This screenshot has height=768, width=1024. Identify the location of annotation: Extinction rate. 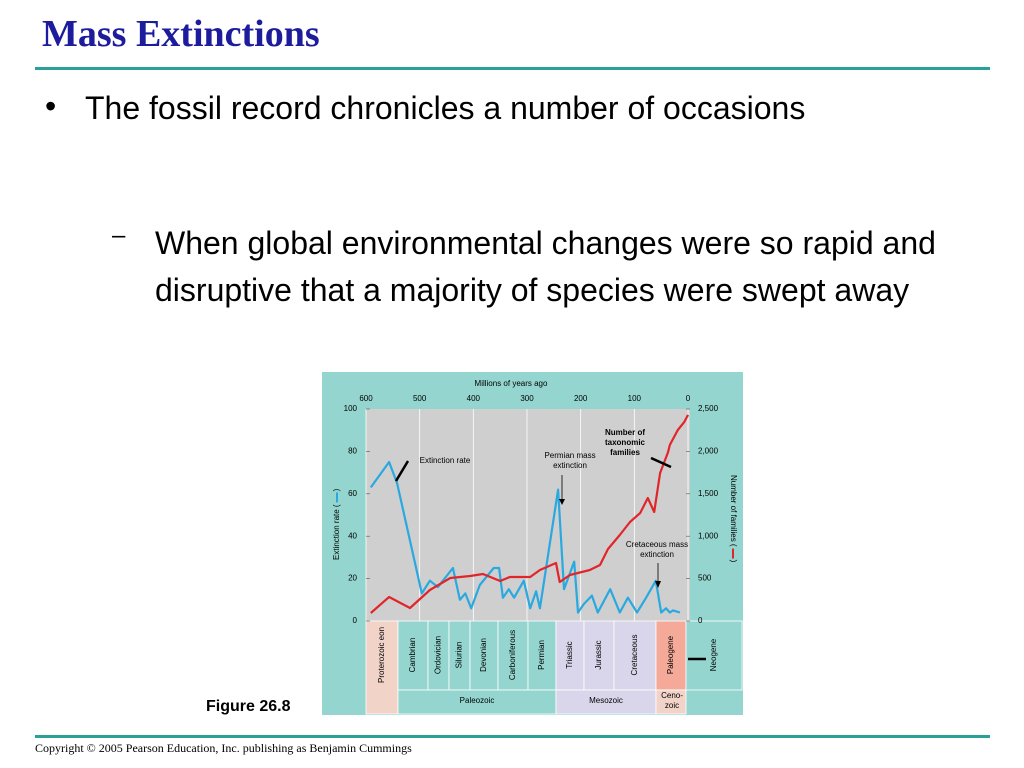
(445, 460).